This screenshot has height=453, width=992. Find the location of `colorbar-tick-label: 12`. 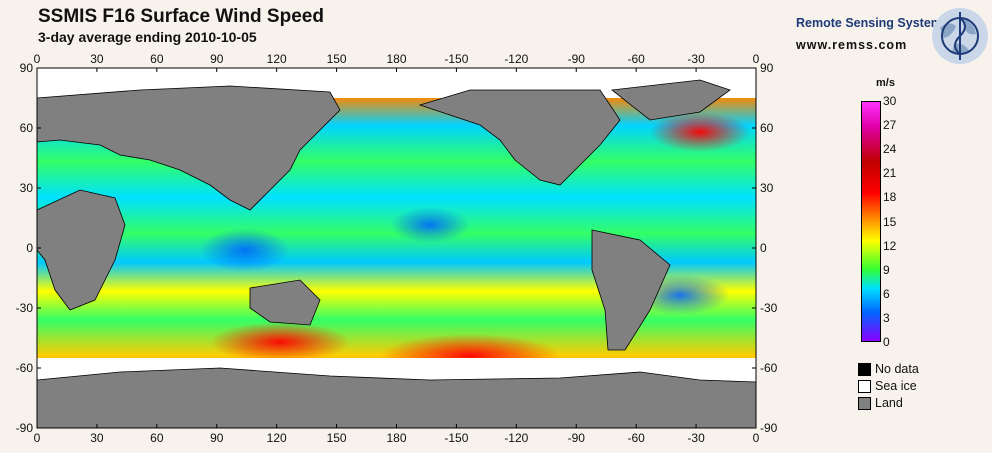

colorbar-tick-label: 12 is located at coordinates (890, 245).